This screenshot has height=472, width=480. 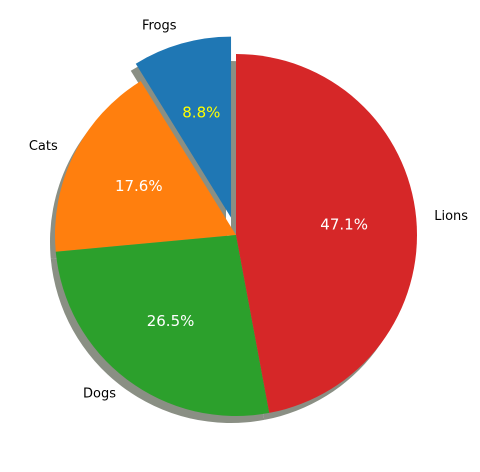 I want to click on slice-label-dogs: Dogs, so click(x=99, y=393).